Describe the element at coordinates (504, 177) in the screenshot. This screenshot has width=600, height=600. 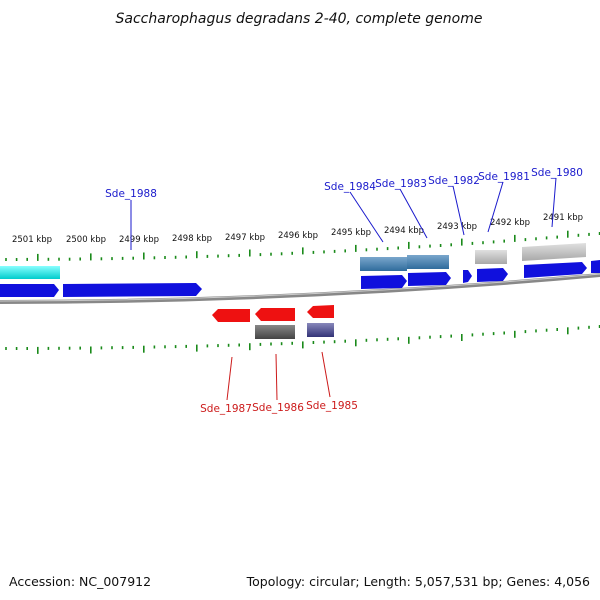
I see `gene-label: Sde_1981` at that location.